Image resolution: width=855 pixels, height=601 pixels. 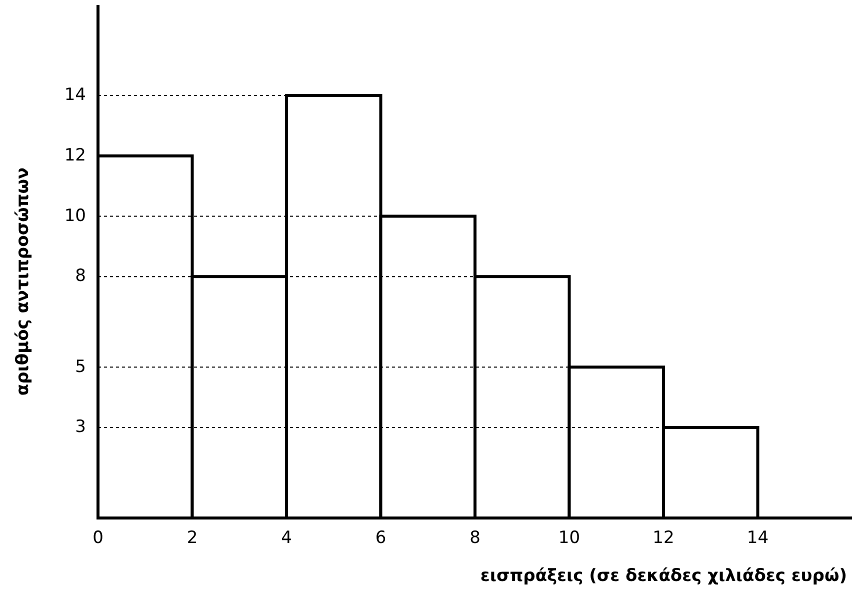 What do you see at coordinates (23, 281) in the screenshot?
I see `y-axis-title: αριθμός αντιπροσώπων` at bounding box center [23, 281].